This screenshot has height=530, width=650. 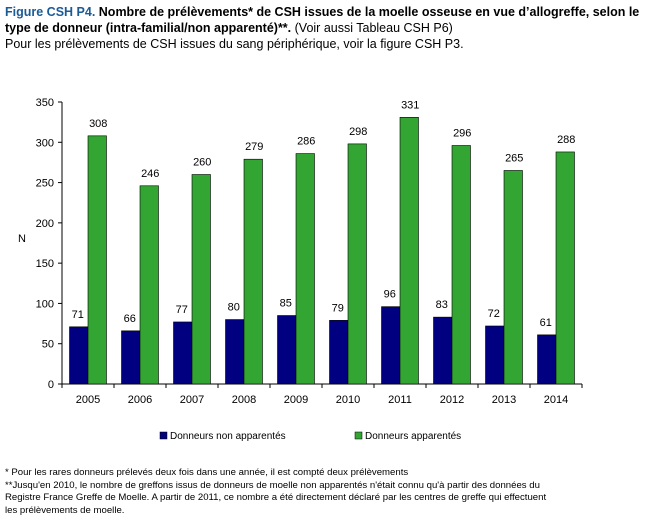 What do you see at coordinates (45, 304) in the screenshot?
I see `y-tick-label: 100` at bounding box center [45, 304].